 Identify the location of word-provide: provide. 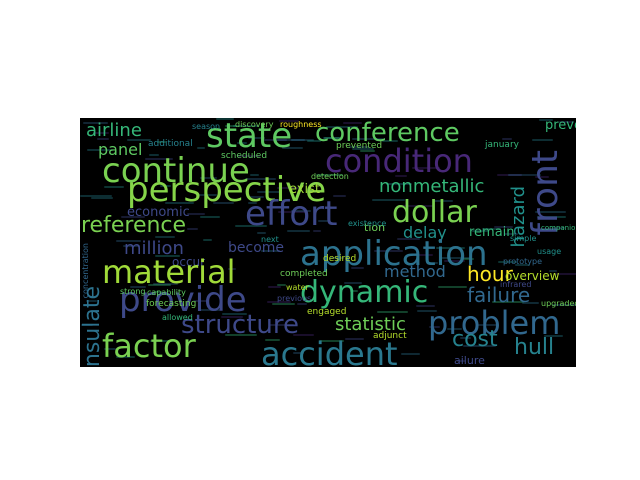
(183, 300).